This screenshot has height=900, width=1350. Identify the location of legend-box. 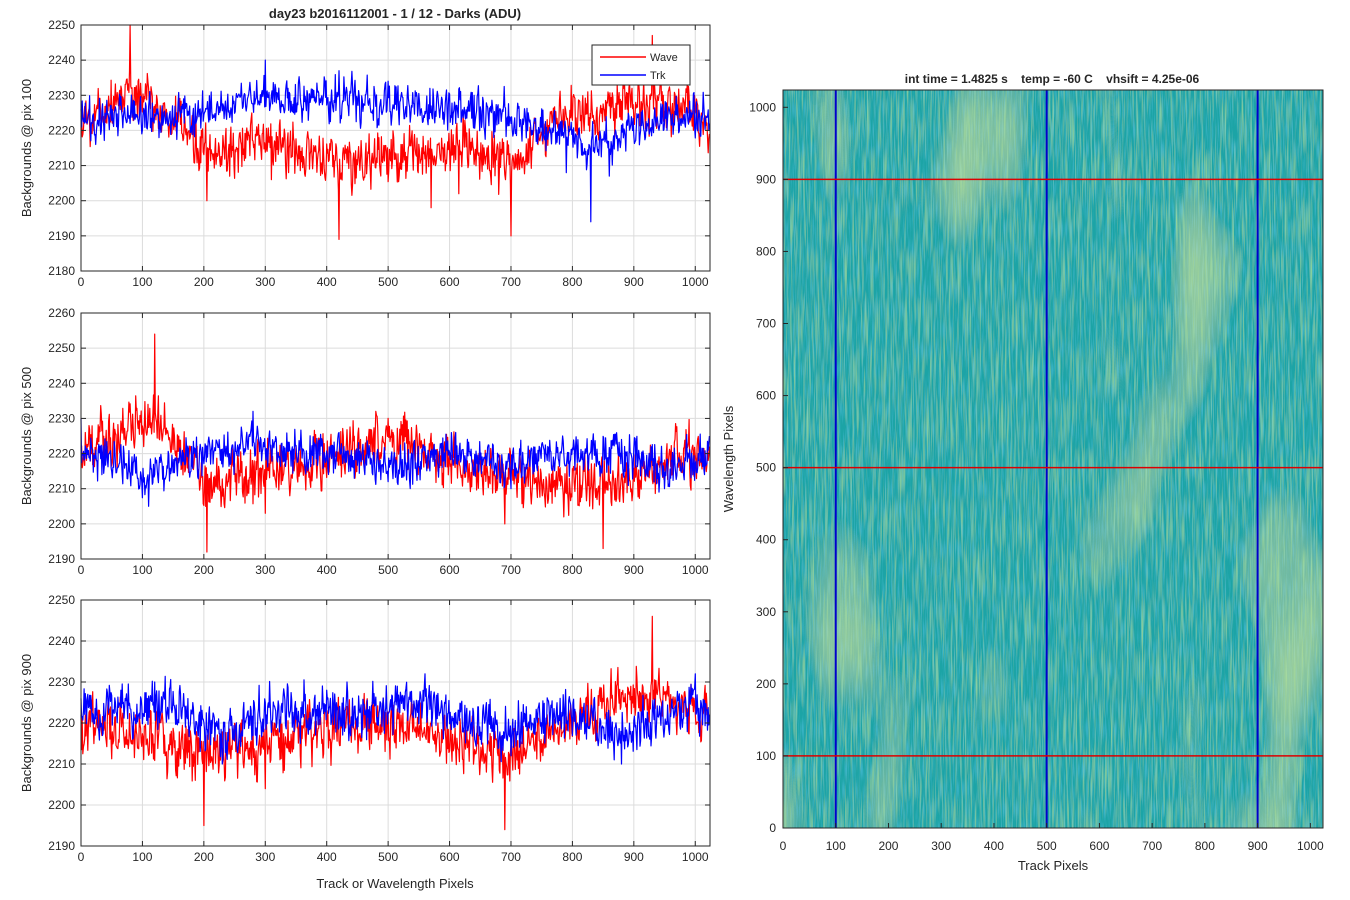
(641, 65).